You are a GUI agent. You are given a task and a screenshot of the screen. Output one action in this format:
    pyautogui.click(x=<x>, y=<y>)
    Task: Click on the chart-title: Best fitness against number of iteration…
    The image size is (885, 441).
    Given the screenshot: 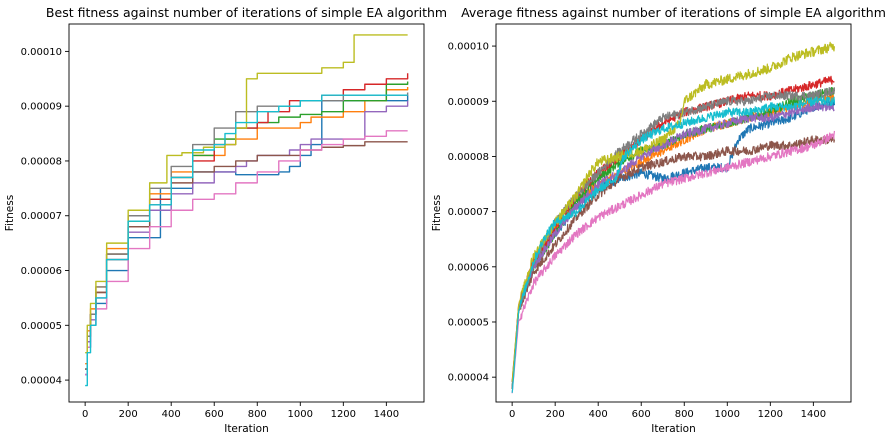 What is the action you would take?
    pyautogui.click(x=246, y=12)
    